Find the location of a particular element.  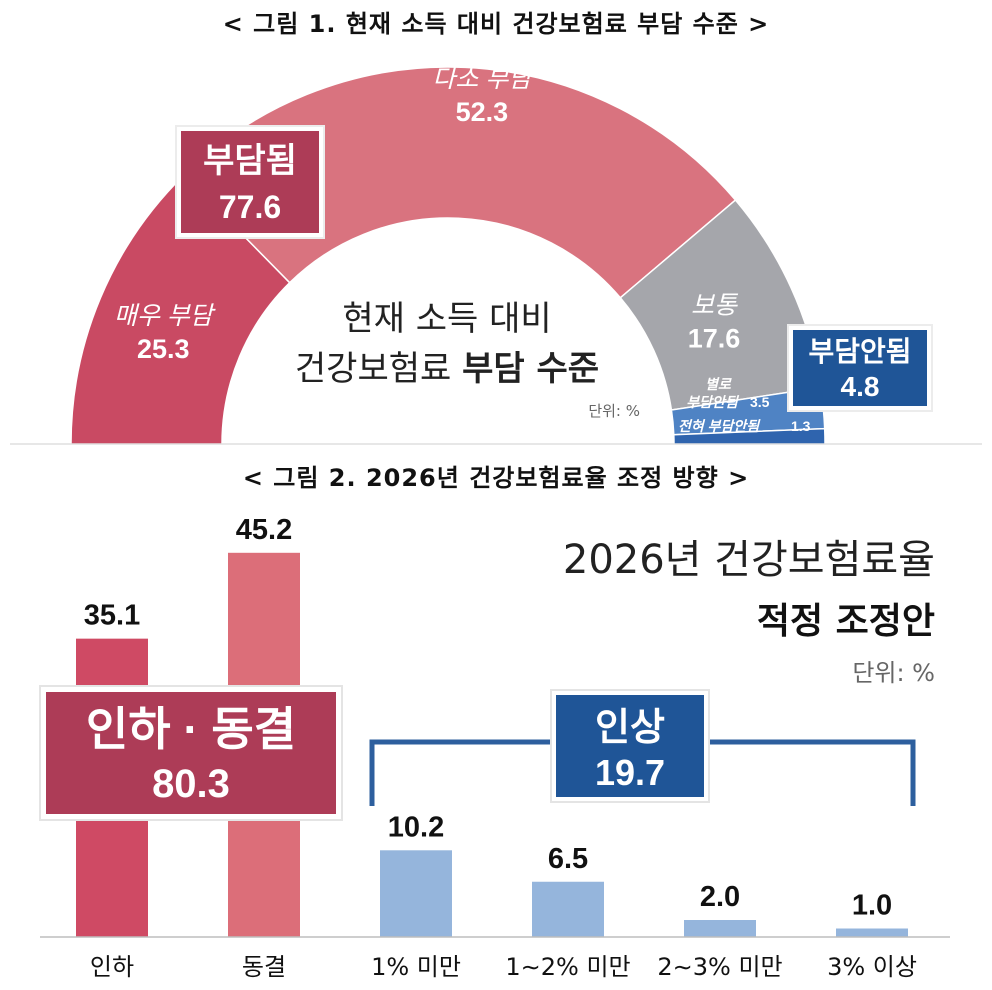

noburden-group-box: 부담안됨 4.8 is located at coordinates (860, 368).